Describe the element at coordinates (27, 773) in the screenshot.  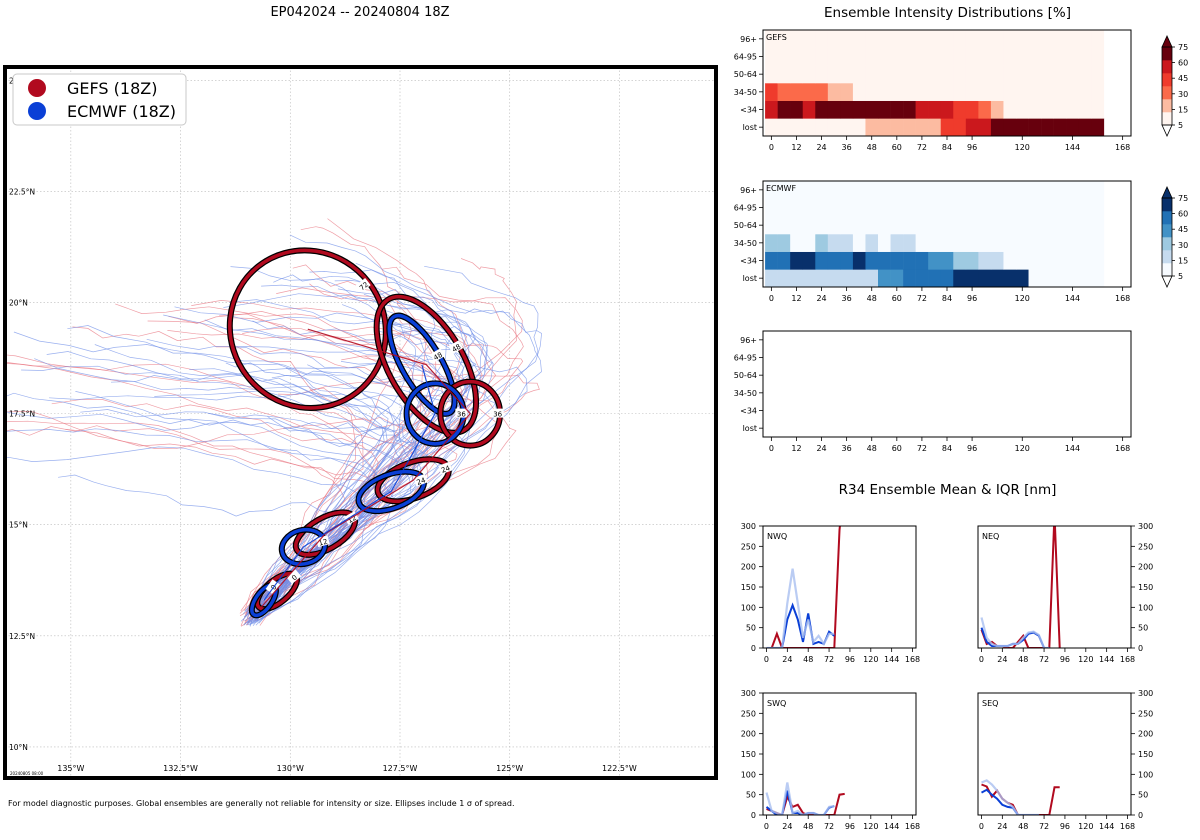
I see `map-timestamp: 20240805 08:00` at that location.